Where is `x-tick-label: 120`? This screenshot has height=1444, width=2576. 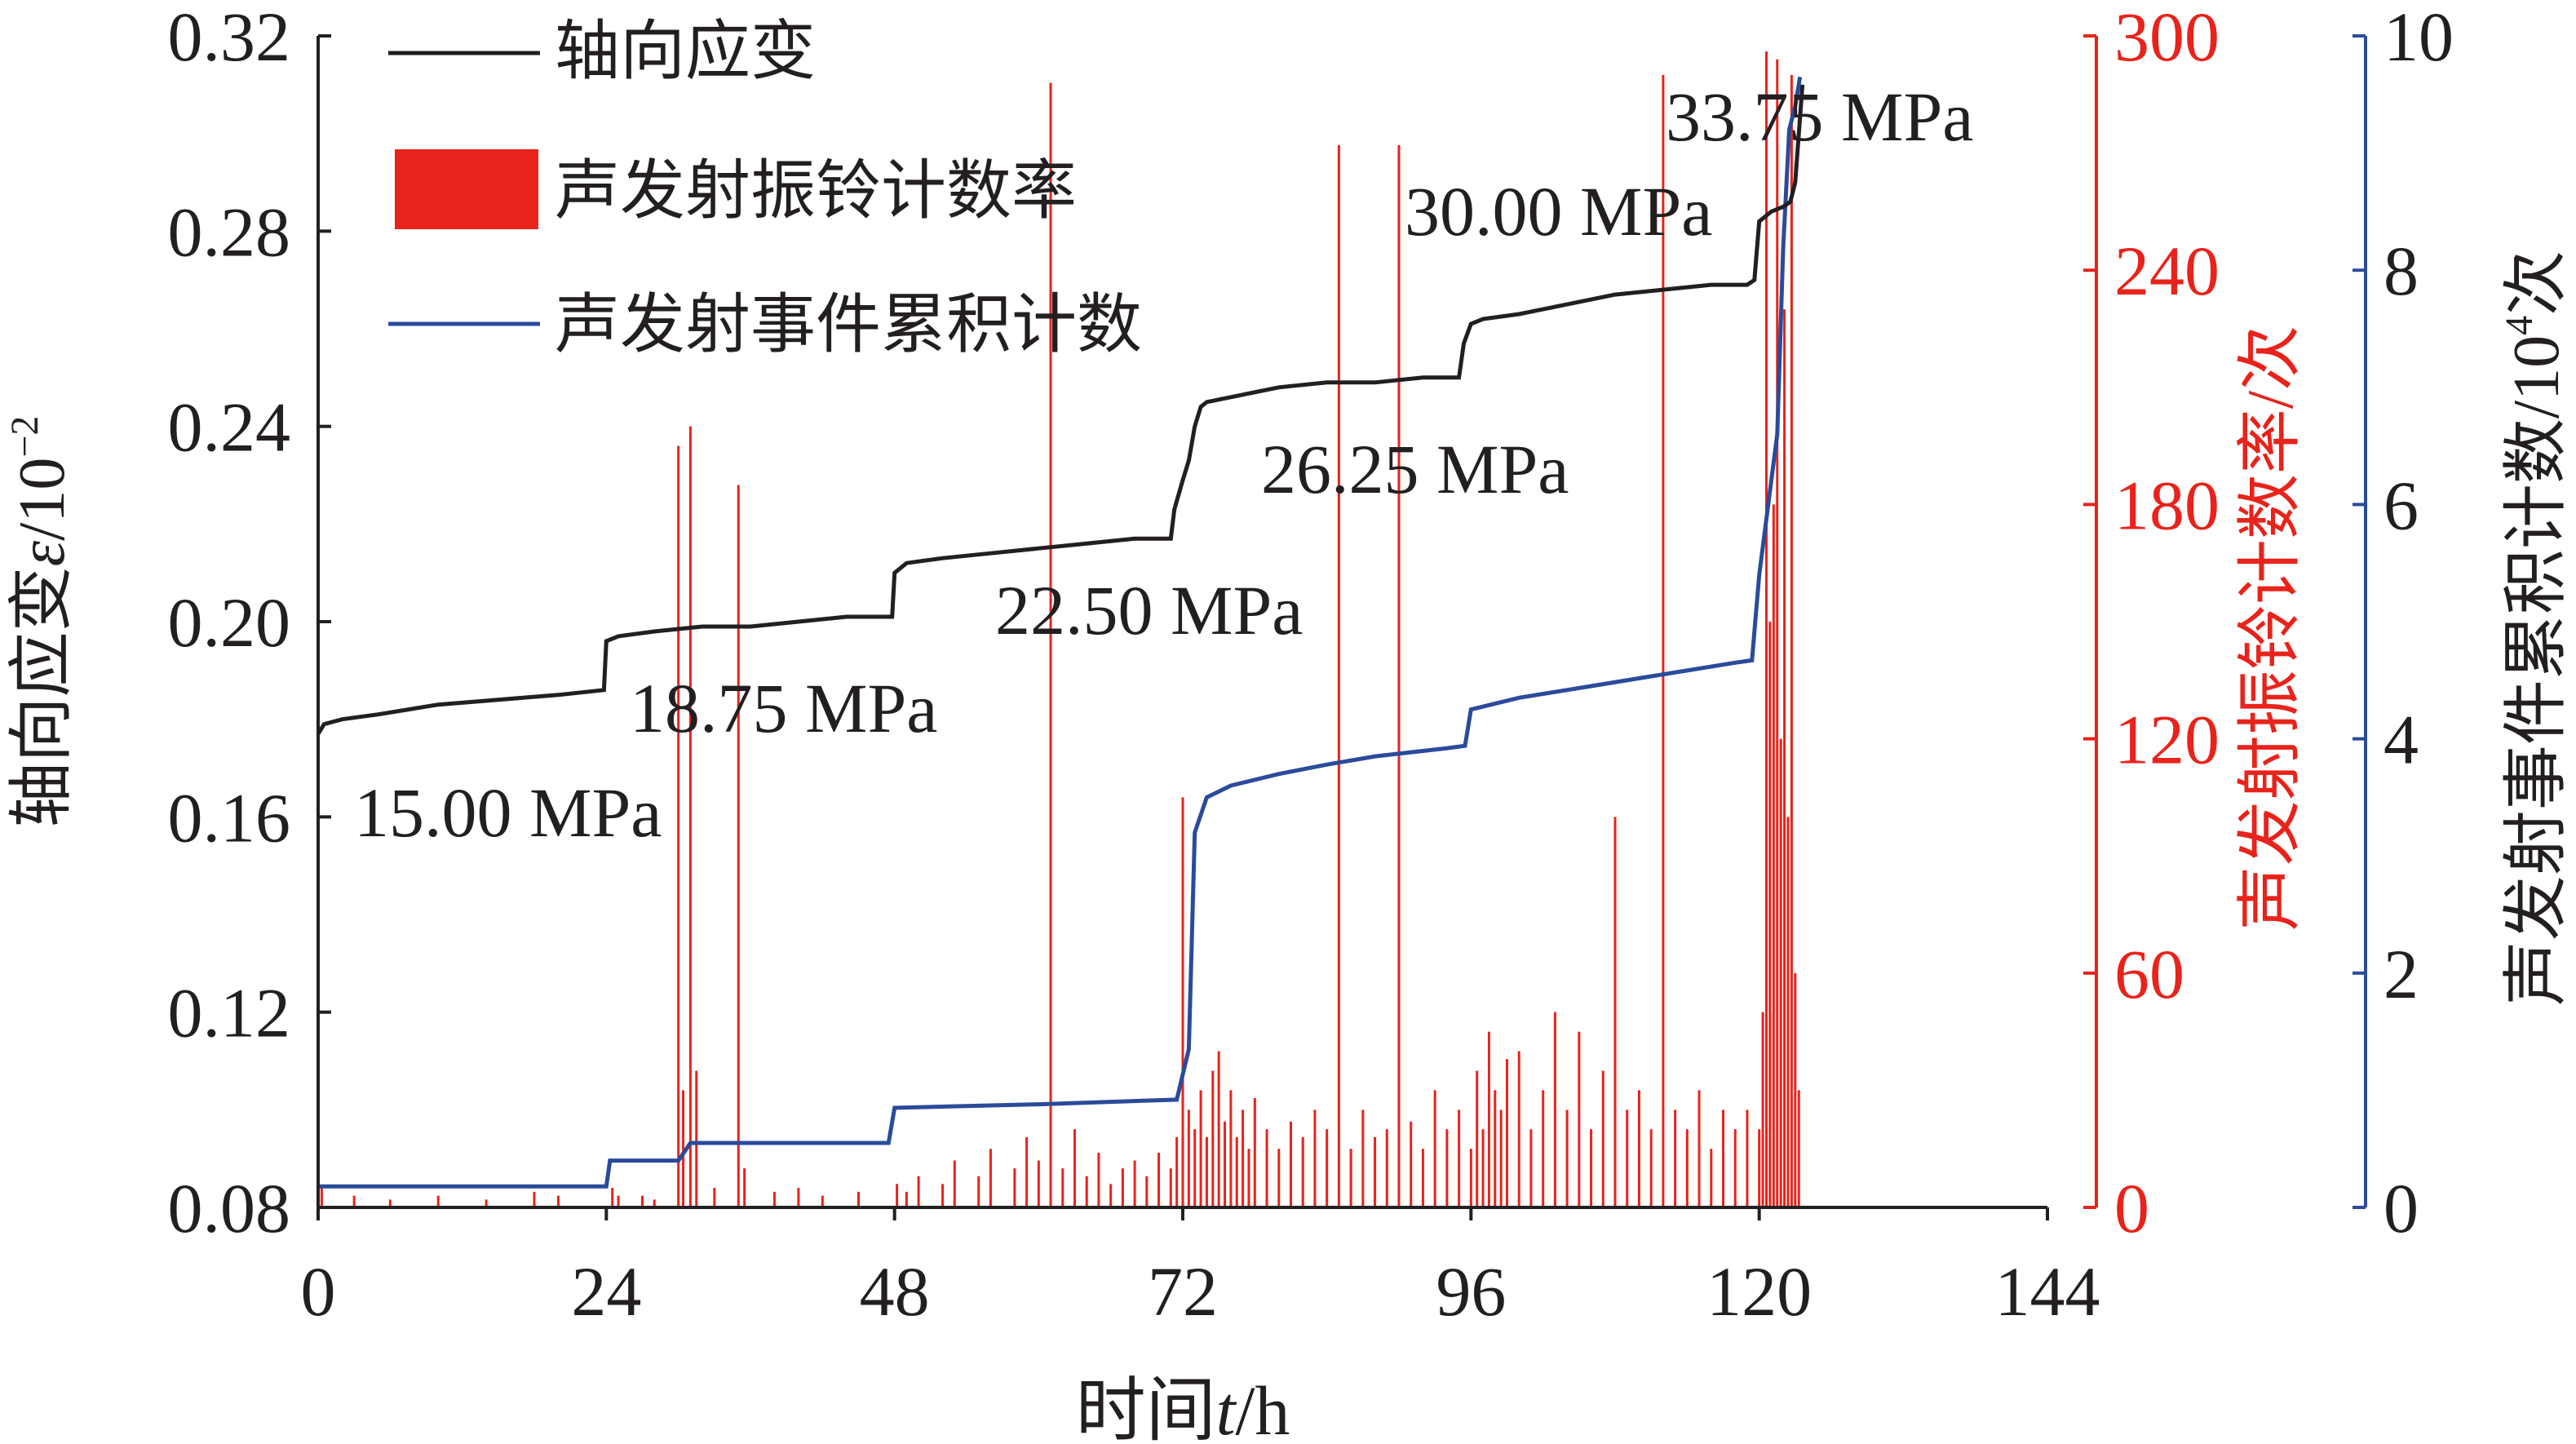 x-tick-label: 120 is located at coordinates (1759, 1291).